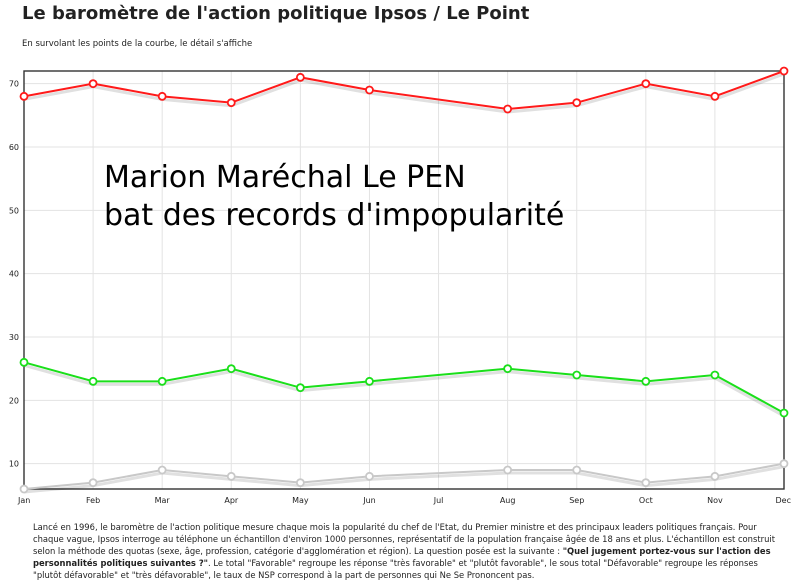  Describe the element at coordinates (646, 500) in the screenshot. I see `x-tick-label: Oct` at that location.